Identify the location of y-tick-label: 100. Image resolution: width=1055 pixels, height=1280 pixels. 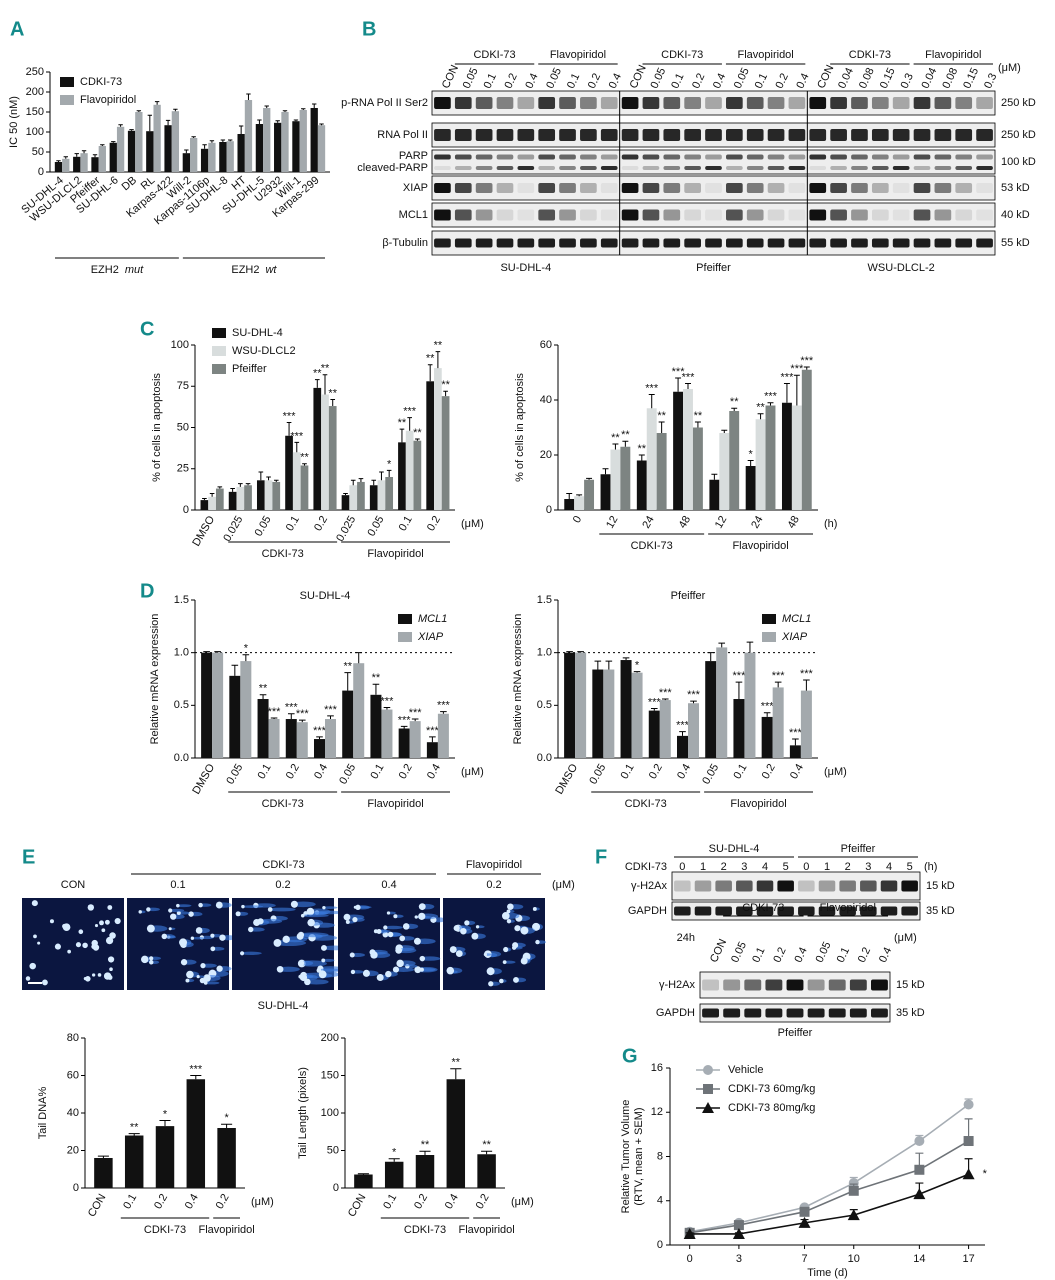
(35, 132).